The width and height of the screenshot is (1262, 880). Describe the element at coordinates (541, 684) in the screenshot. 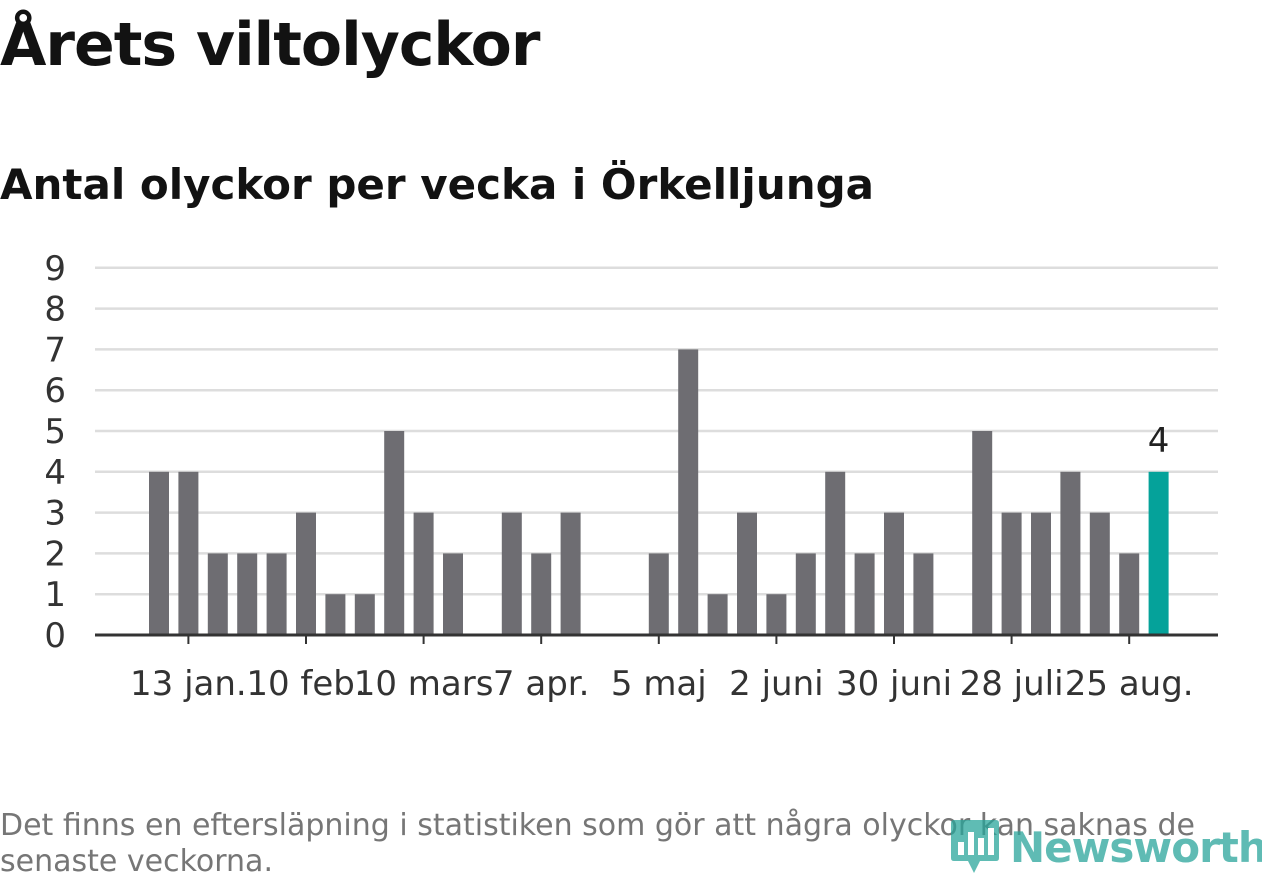

I see `x-tick-label: 7 apr.` at that location.